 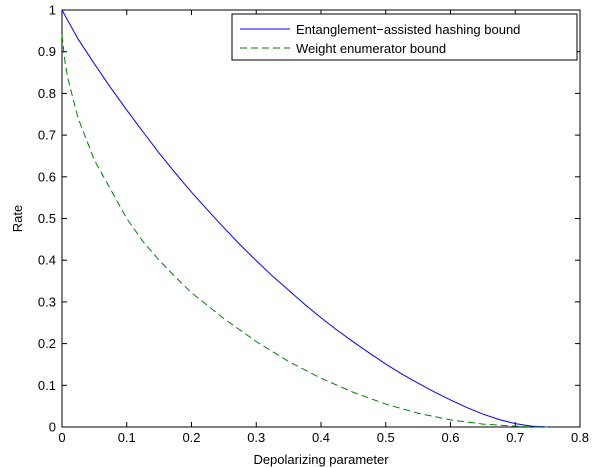 What do you see at coordinates (47, 218) in the screenshot?
I see `y-tick-label: 0.5` at bounding box center [47, 218].